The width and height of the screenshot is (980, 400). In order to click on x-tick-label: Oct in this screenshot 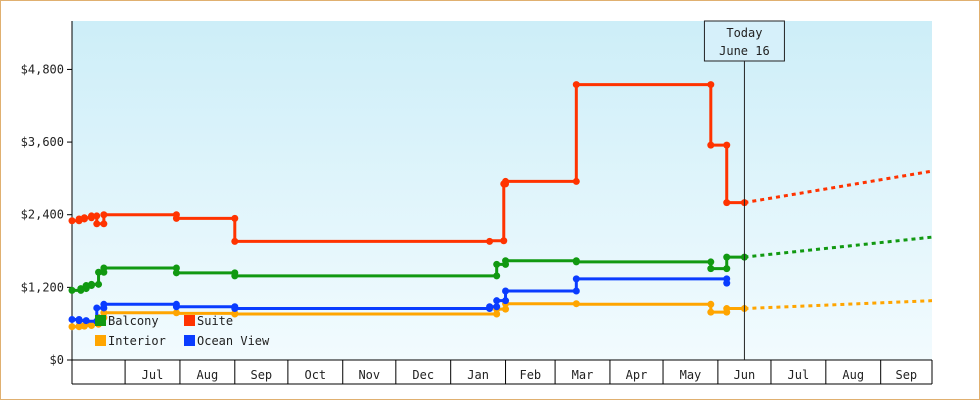, I will do `click(315, 375)`.